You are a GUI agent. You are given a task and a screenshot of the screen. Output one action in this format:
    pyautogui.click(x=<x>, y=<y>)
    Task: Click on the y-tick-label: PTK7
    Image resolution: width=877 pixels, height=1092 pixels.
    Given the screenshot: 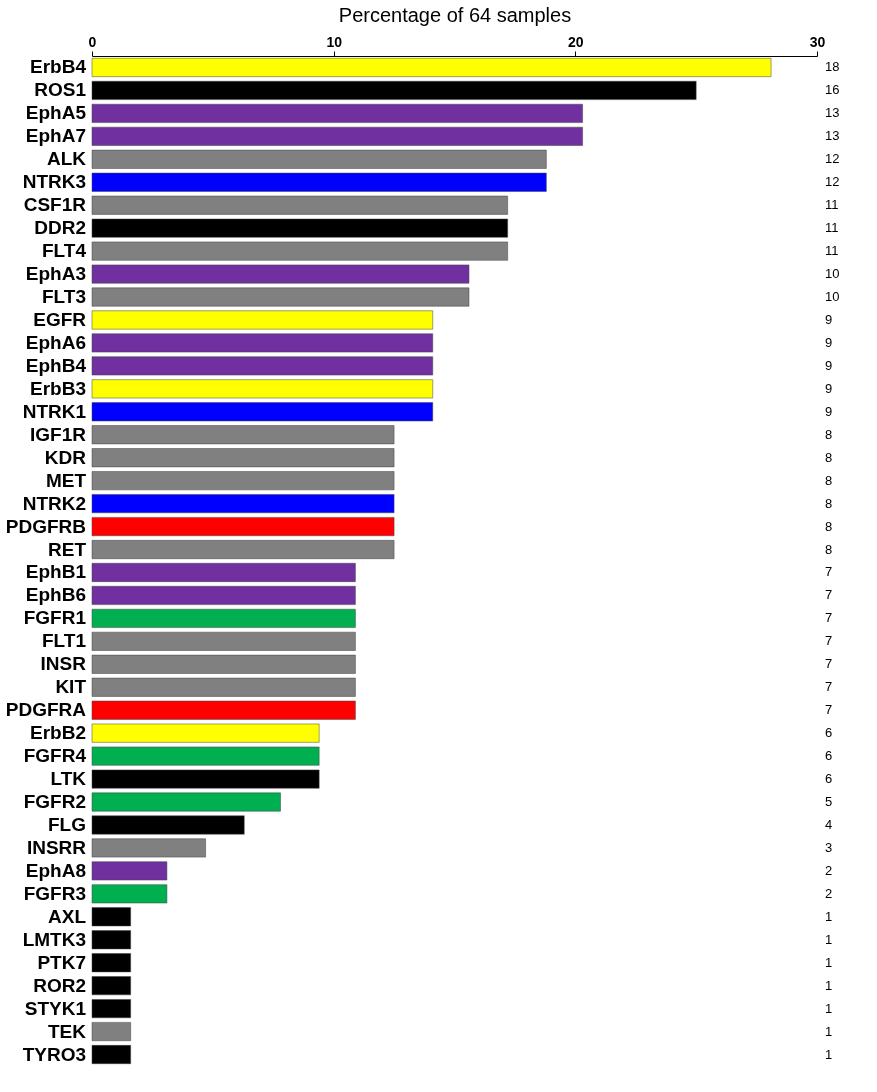 What is the action you would take?
    pyautogui.click(x=61, y=962)
    